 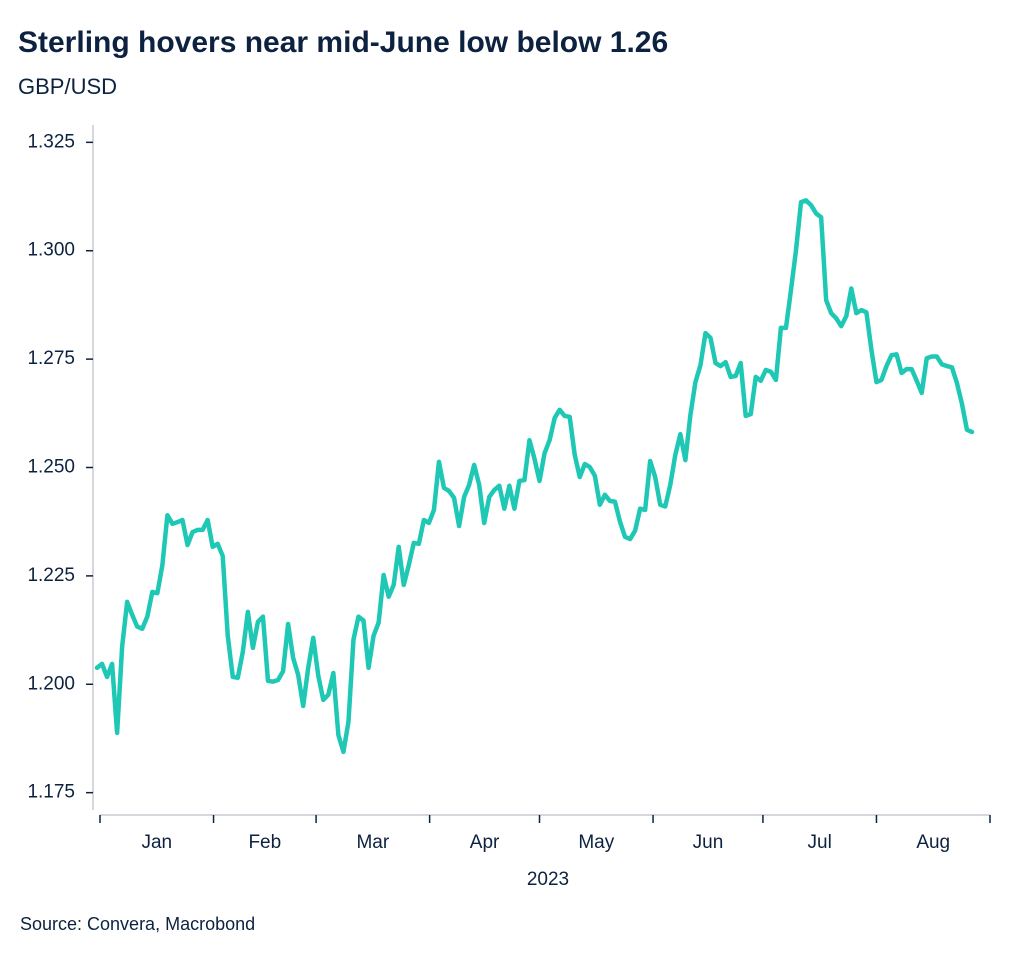 What do you see at coordinates (548, 879) in the screenshot?
I see `x-axis-label: 2023` at bounding box center [548, 879].